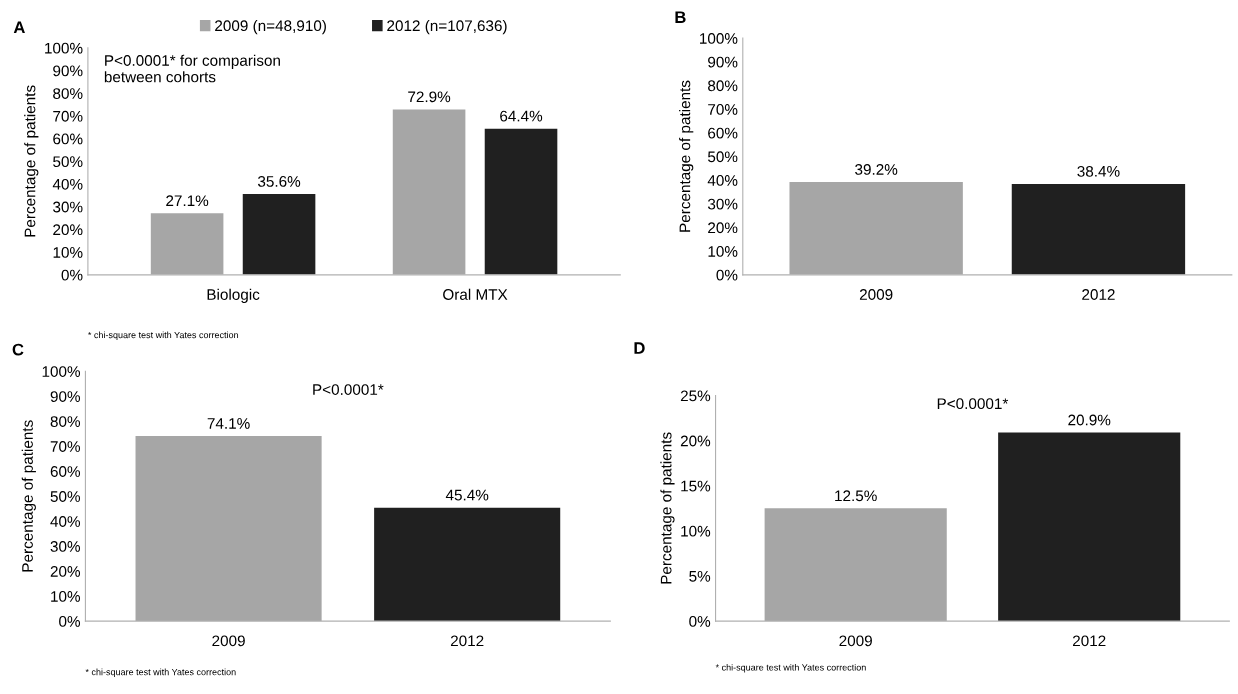 This screenshot has width=1238, height=694. Describe the element at coordinates (1098, 171) in the screenshot. I see `data-label: 38.4%` at that location.